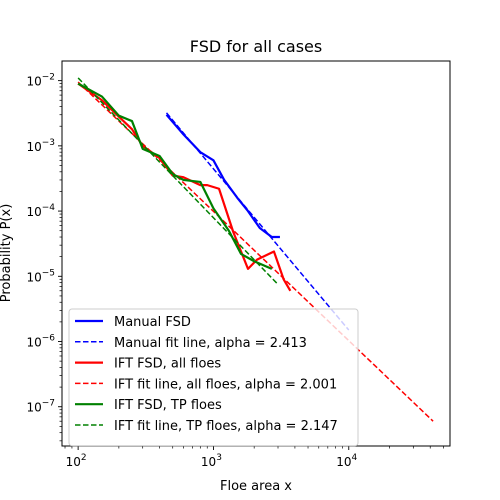 Image resolution: width=500 pixels, height=500 pixels. What do you see at coordinates (346, 461) in the screenshot?
I see `x-tick-label-2: 10⁴` at bounding box center [346, 461].